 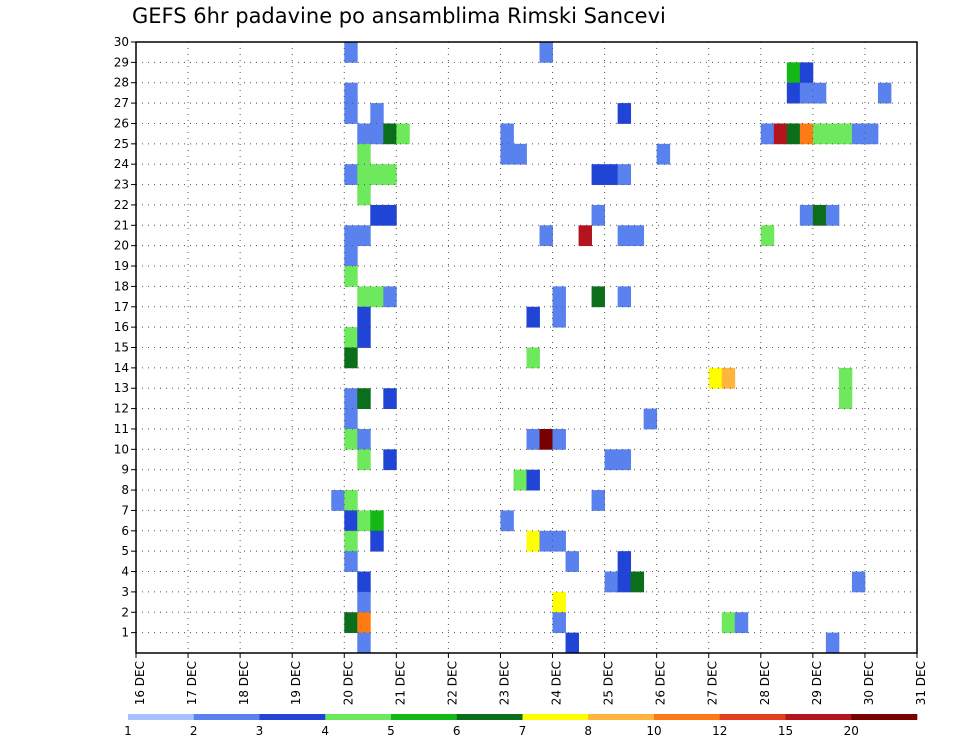 I want to click on legend-label: 12, so click(x=719, y=731).